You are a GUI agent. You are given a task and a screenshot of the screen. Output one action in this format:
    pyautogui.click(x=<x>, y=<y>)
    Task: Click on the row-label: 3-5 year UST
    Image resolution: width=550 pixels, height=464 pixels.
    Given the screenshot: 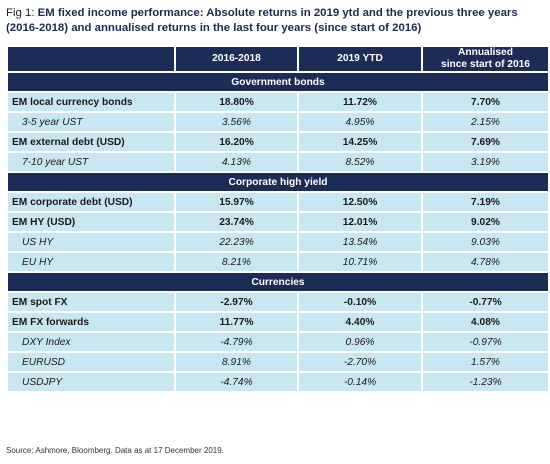 What is the action you would take?
    pyautogui.click(x=91, y=122)
    